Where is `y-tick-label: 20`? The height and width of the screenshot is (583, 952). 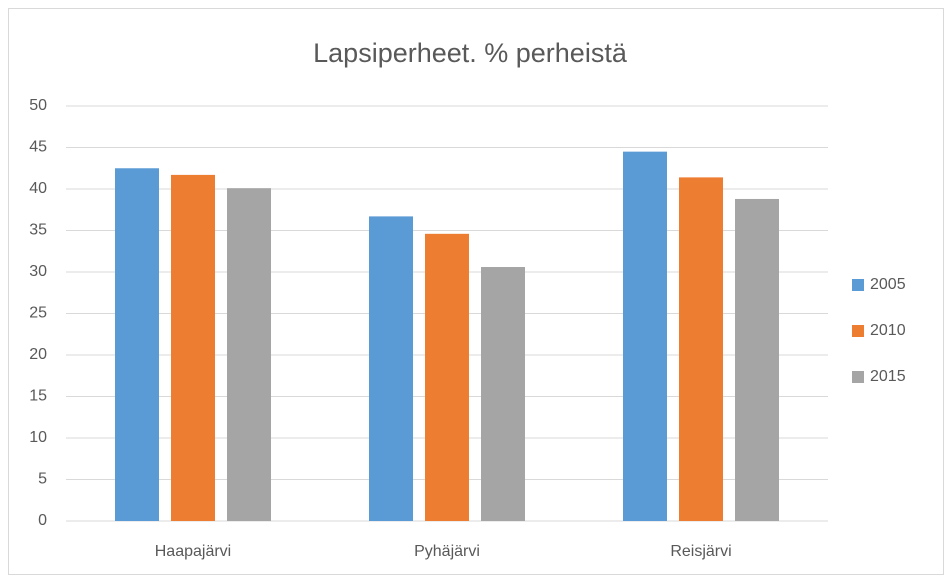 y-tick-label: 20 is located at coordinates (38, 354).